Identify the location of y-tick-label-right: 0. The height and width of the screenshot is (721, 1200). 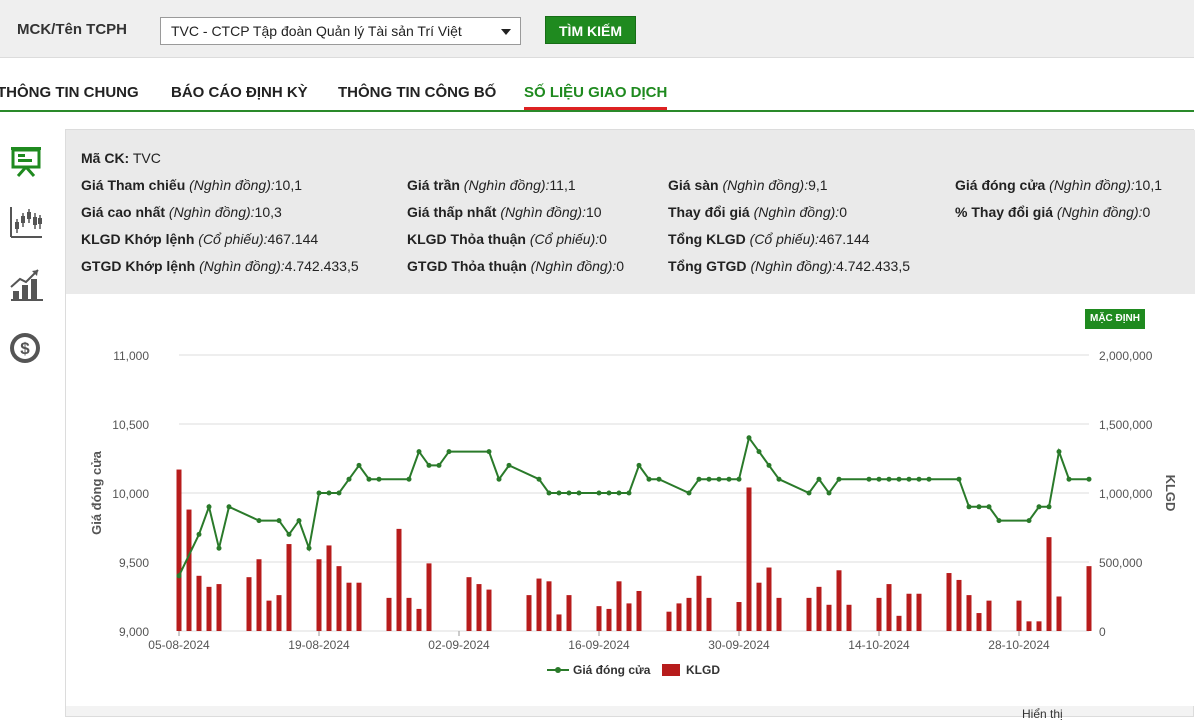
(1102, 632).